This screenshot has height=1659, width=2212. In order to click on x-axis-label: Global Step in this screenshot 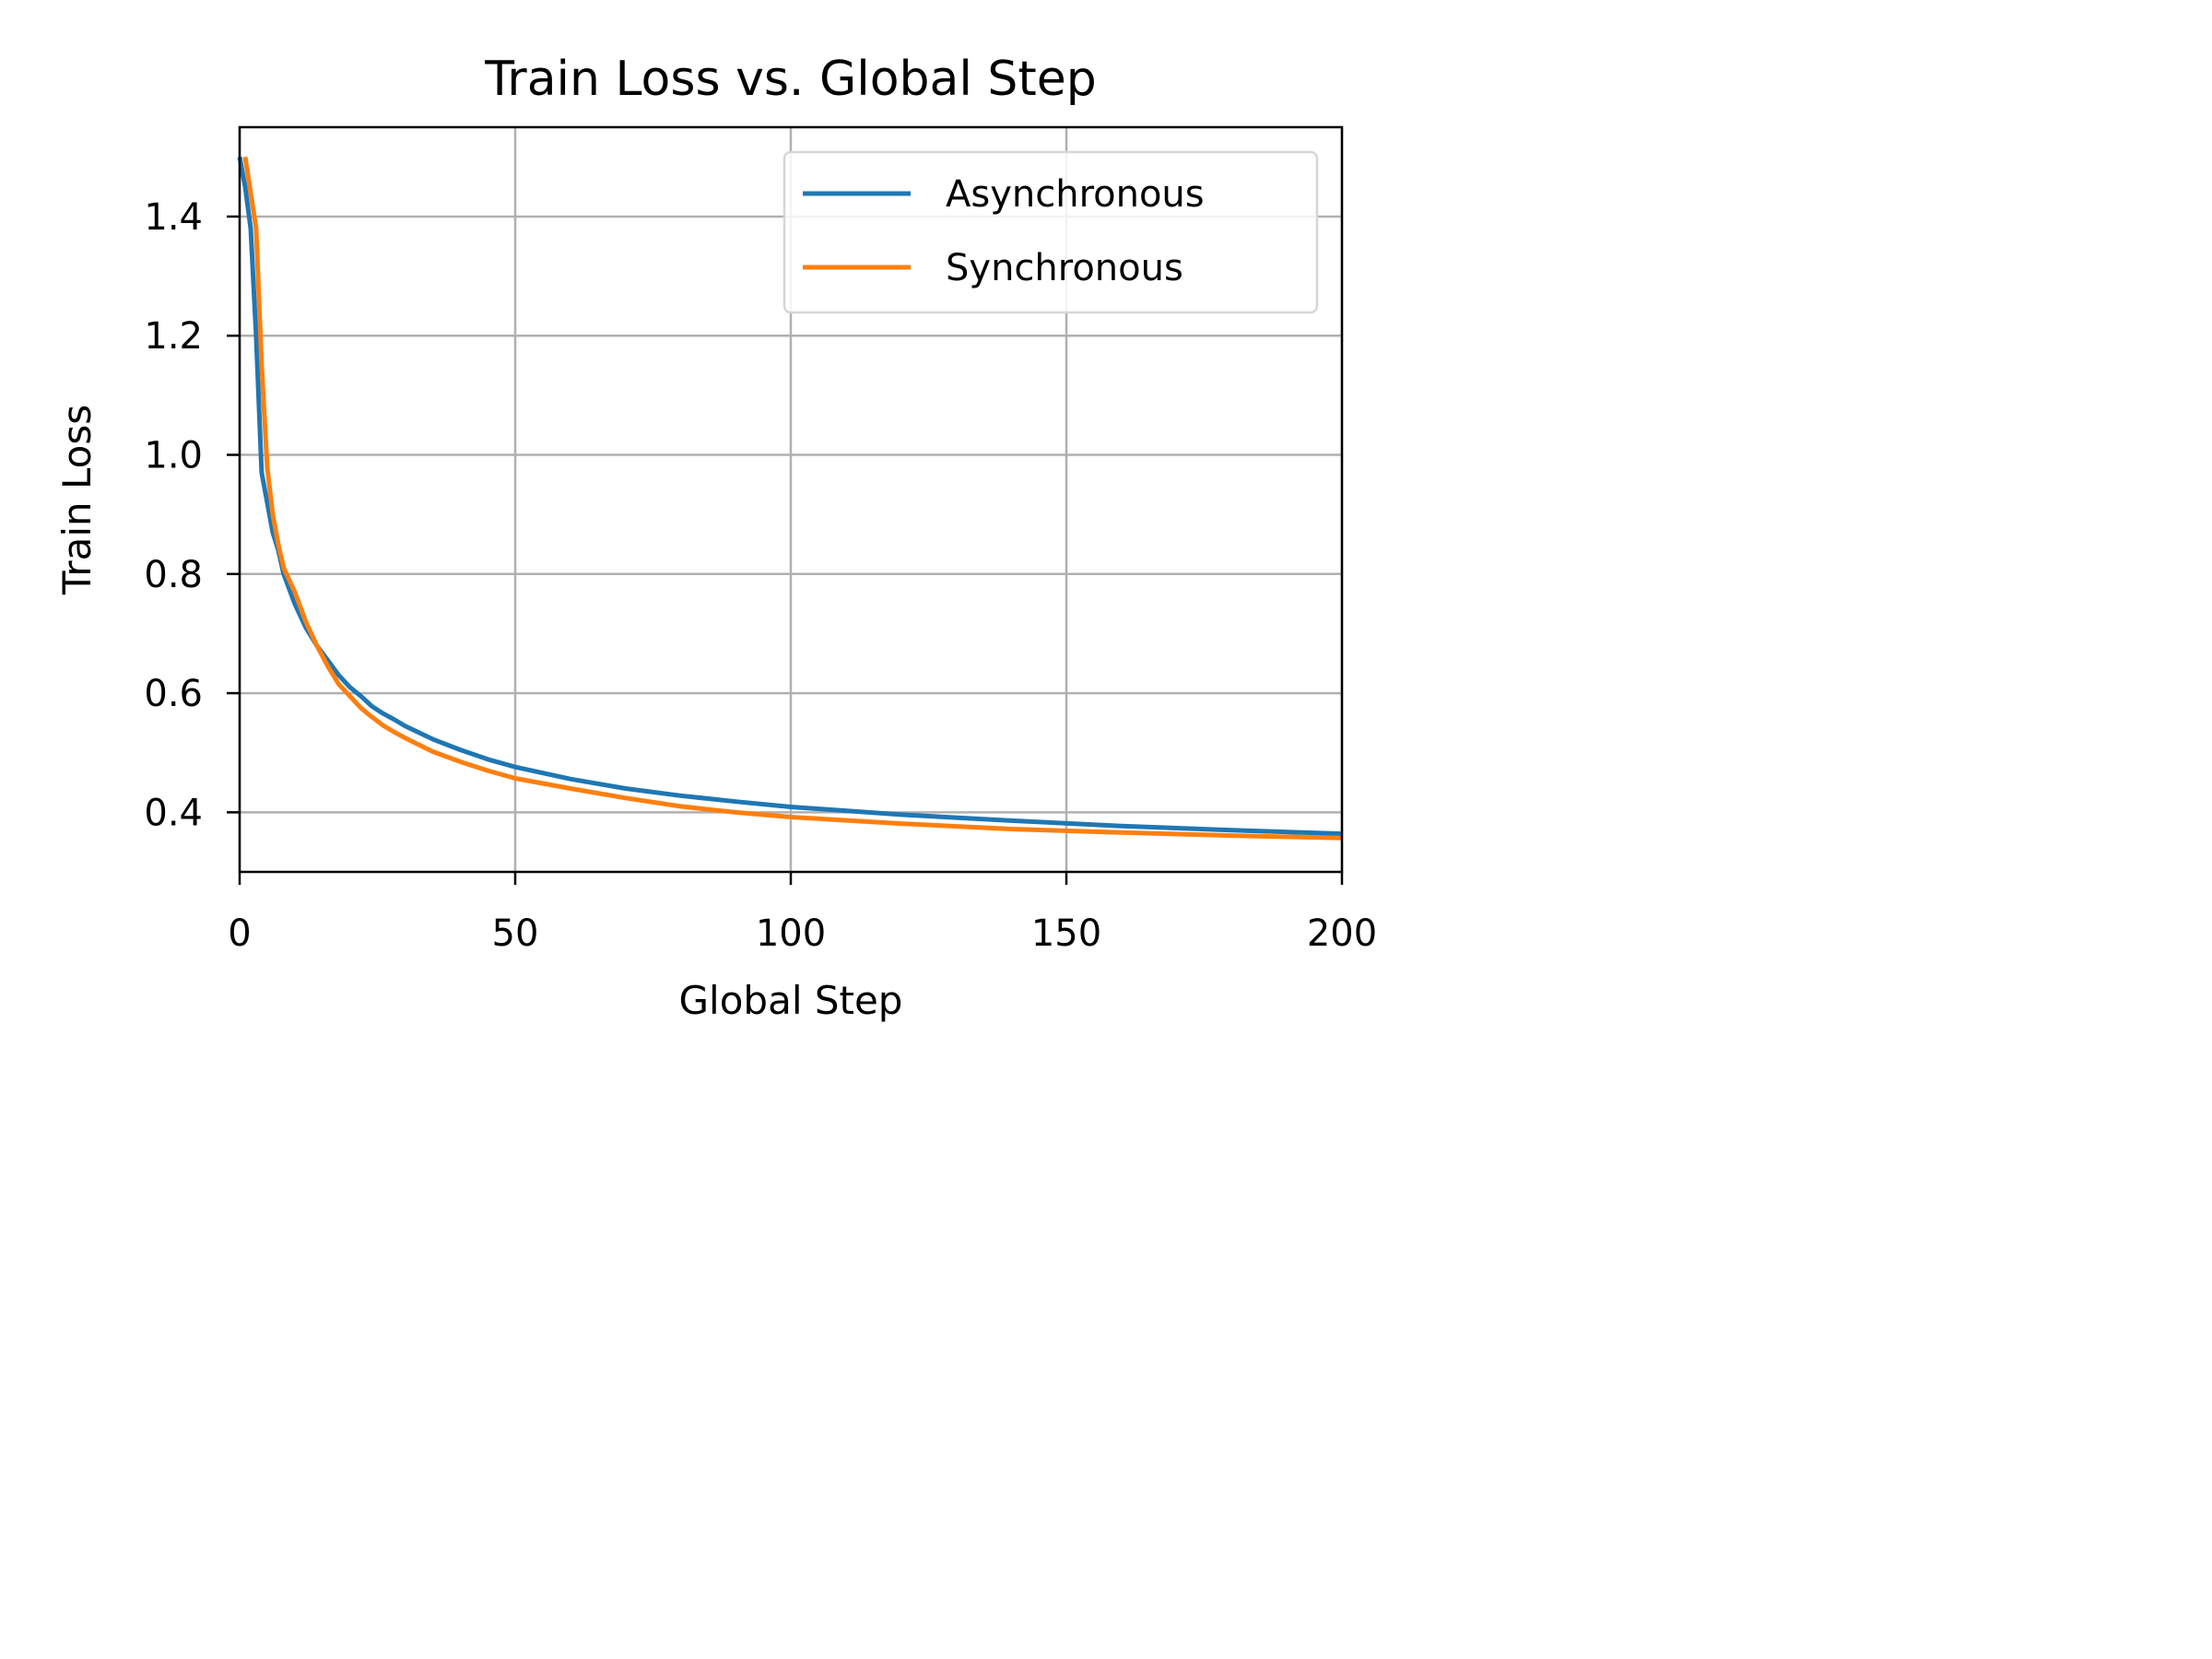, I will do `click(791, 1000)`.